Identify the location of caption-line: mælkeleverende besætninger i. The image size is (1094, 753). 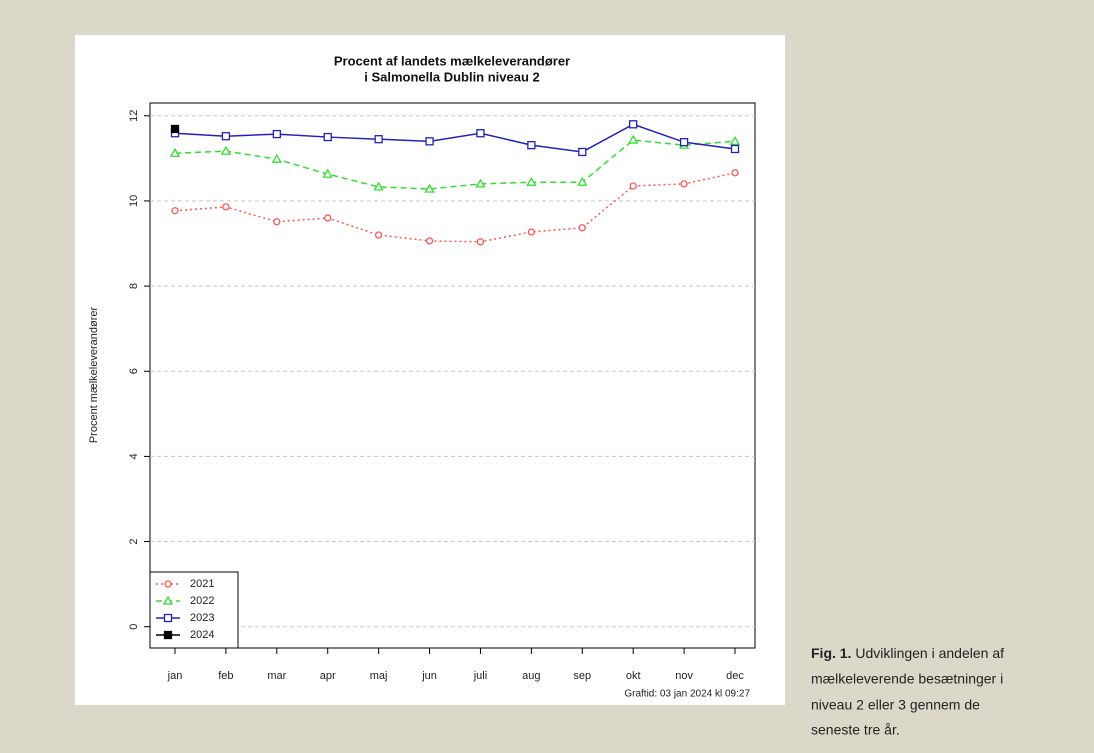
(907, 679).